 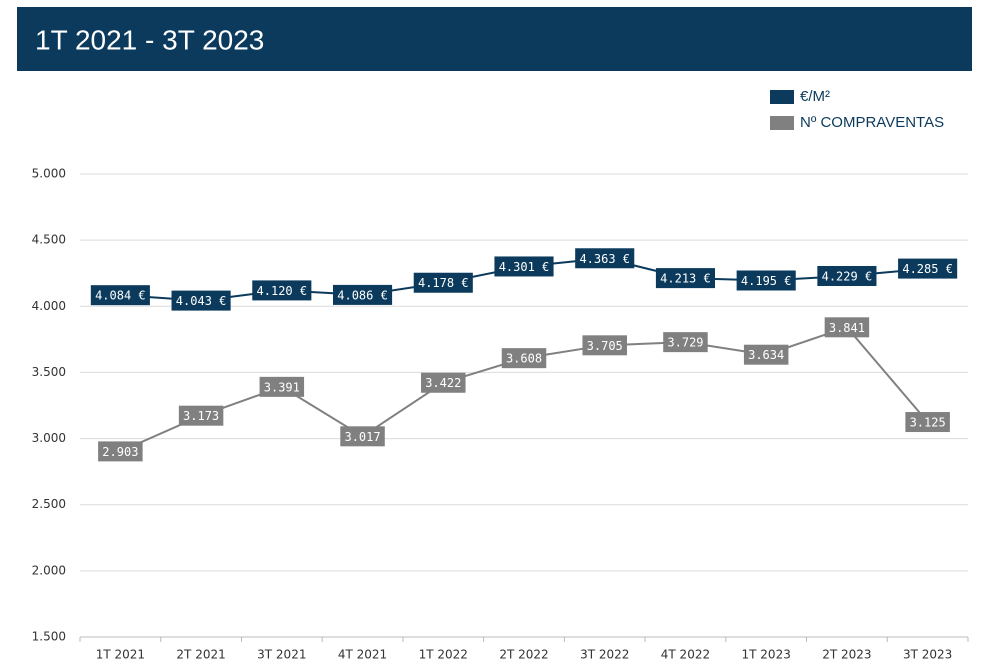 I want to click on y-tick-label: 2.000, so click(x=49, y=570).